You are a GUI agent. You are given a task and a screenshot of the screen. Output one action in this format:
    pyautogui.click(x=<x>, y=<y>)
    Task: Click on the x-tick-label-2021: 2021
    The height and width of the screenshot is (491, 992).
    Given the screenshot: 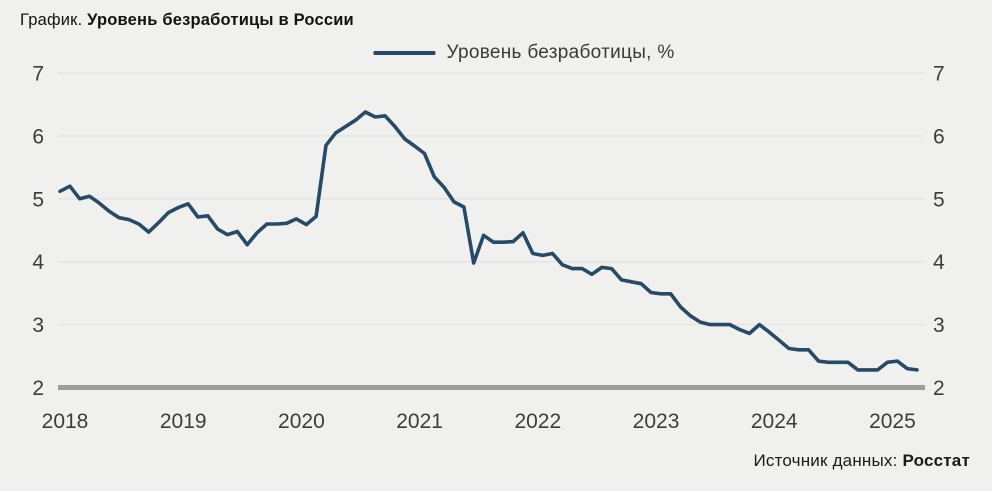 What is the action you would take?
    pyautogui.click(x=419, y=421)
    